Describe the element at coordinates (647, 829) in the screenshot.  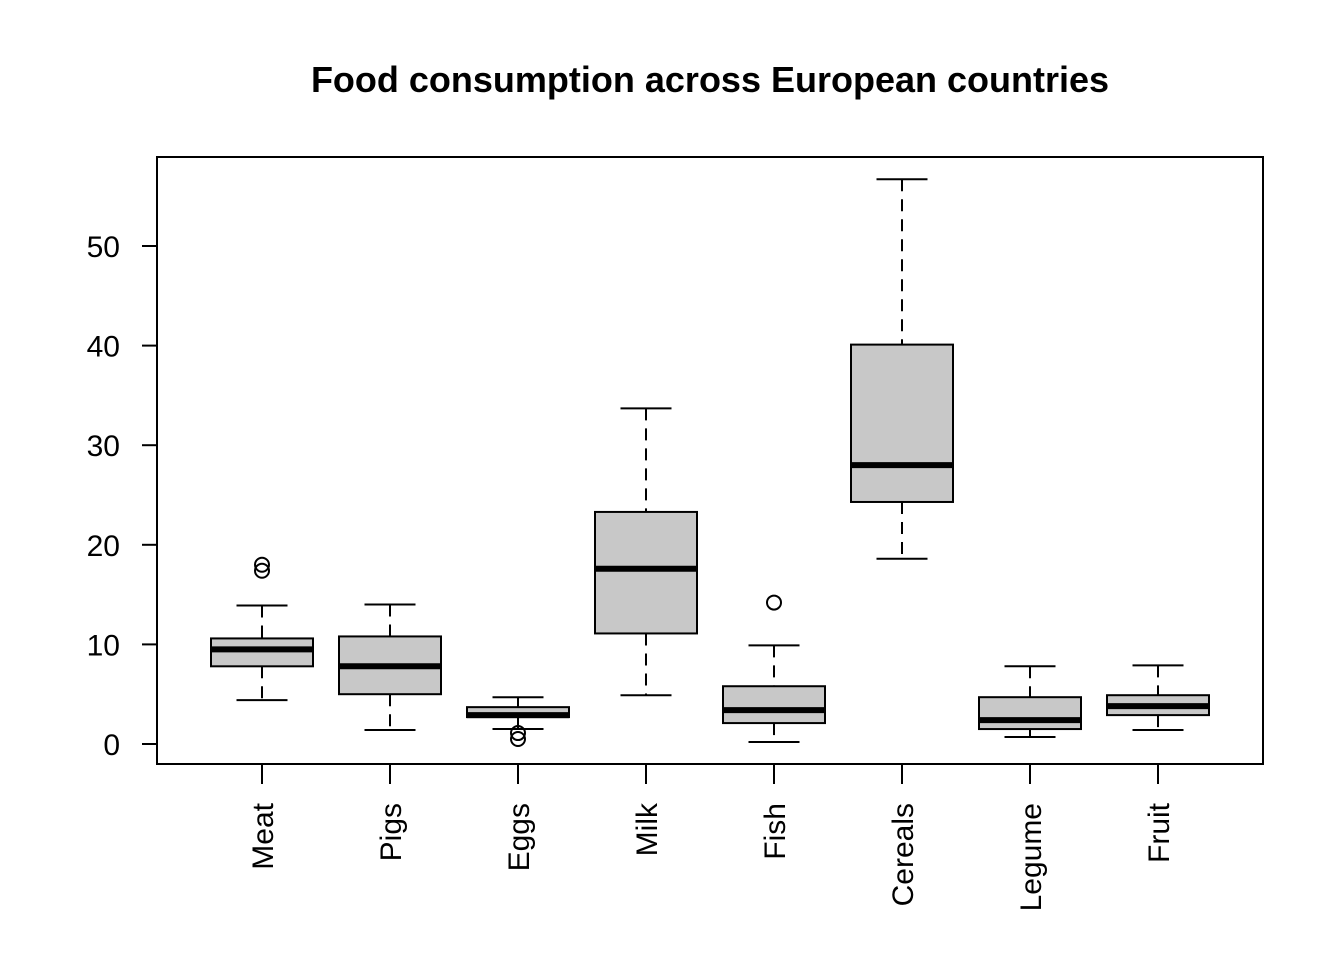
I see `x-tick-label: Milk` at that location.